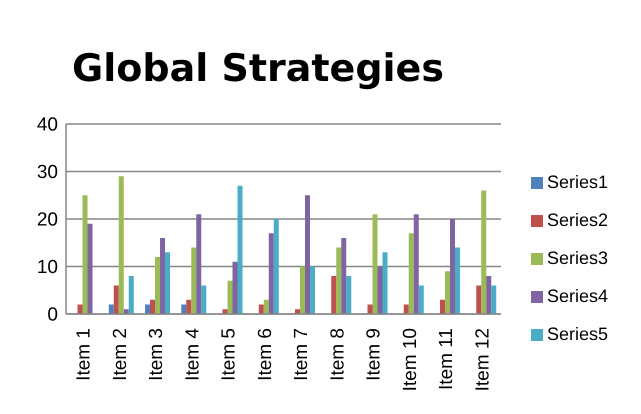 The width and height of the screenshot is (641, 414). Describe the element at coordinates (265, 354) in the screenshot. I see `x-tick-label: Item 6` at that location.